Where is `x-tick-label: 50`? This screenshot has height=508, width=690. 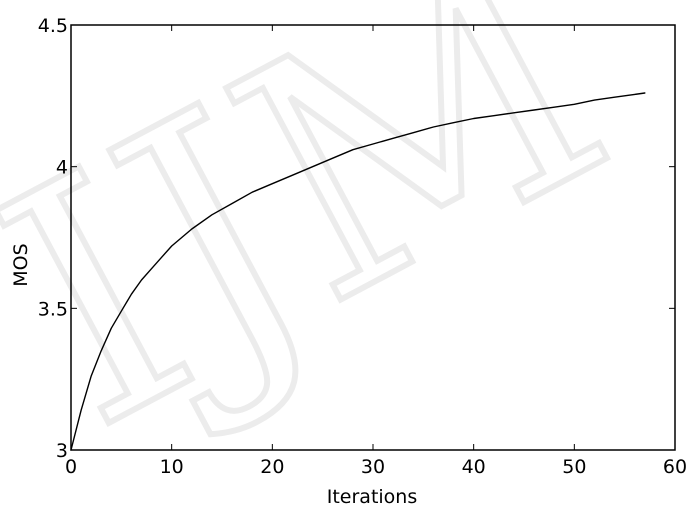
x-tick-label: 50 is located at coordinates (574, 467).